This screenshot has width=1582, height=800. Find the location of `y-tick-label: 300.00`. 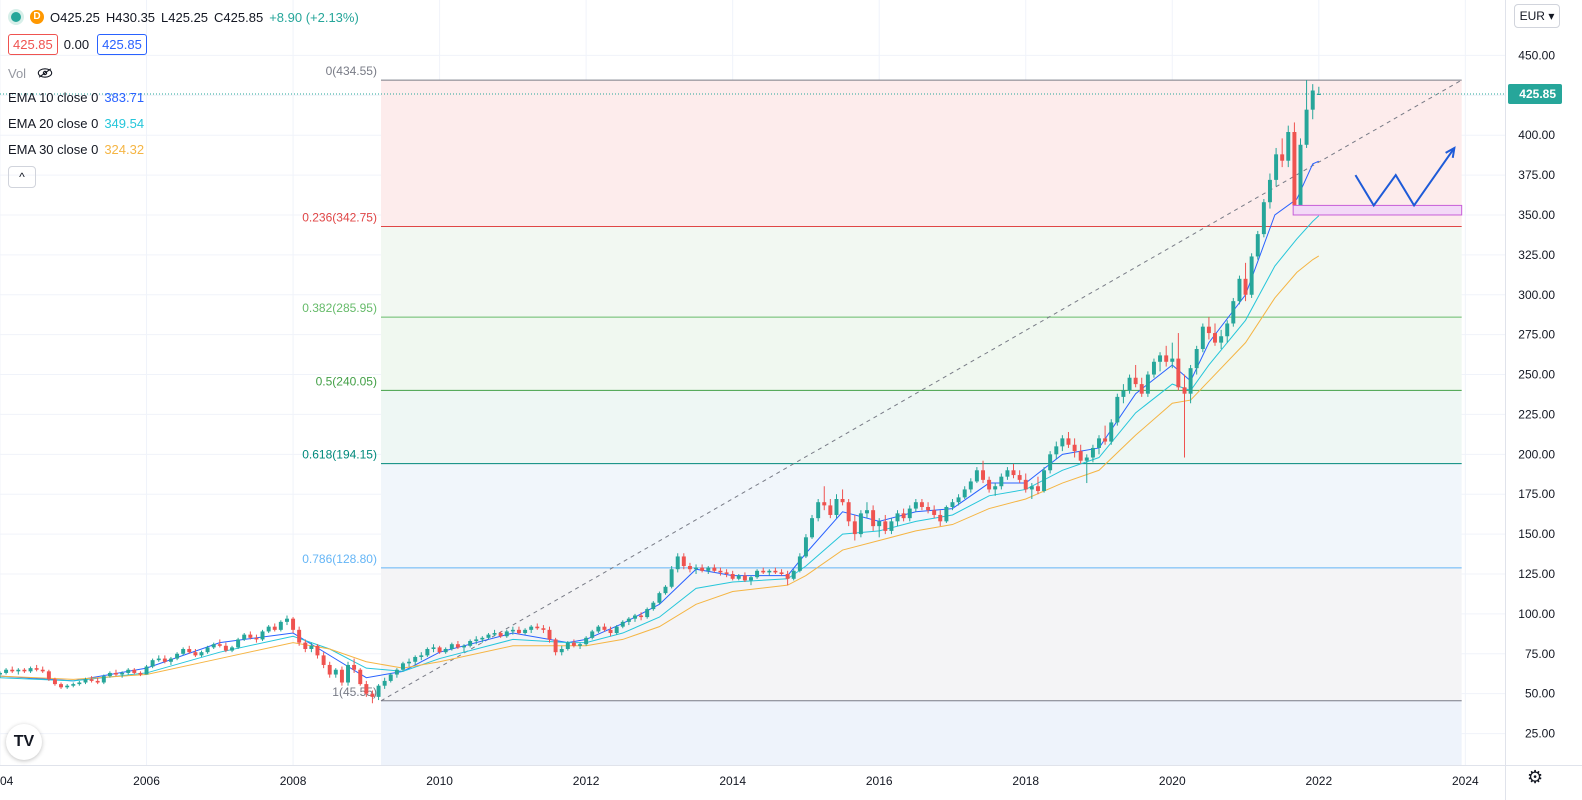

y-tick-label: 300.00 is located at coordinates (1536, 295).